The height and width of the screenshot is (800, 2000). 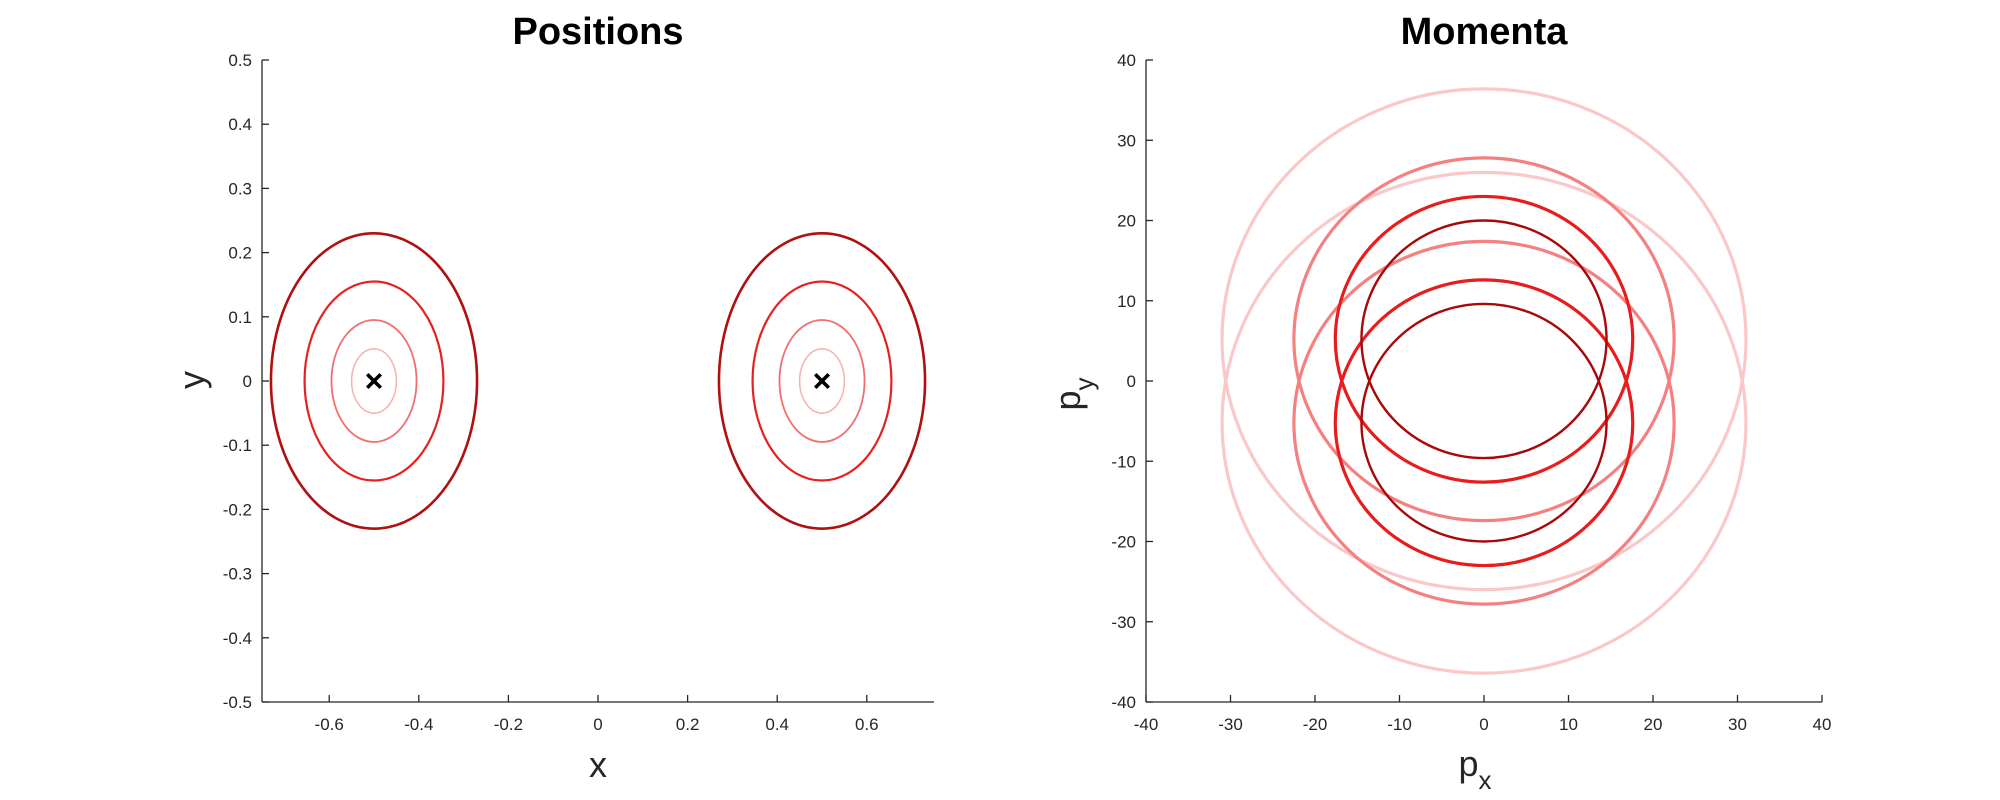 What do you see at coordinates (240, 124) in the screenshot?
I see `positions-y-tick-label: 0.4` at bounding box center [240, 124].